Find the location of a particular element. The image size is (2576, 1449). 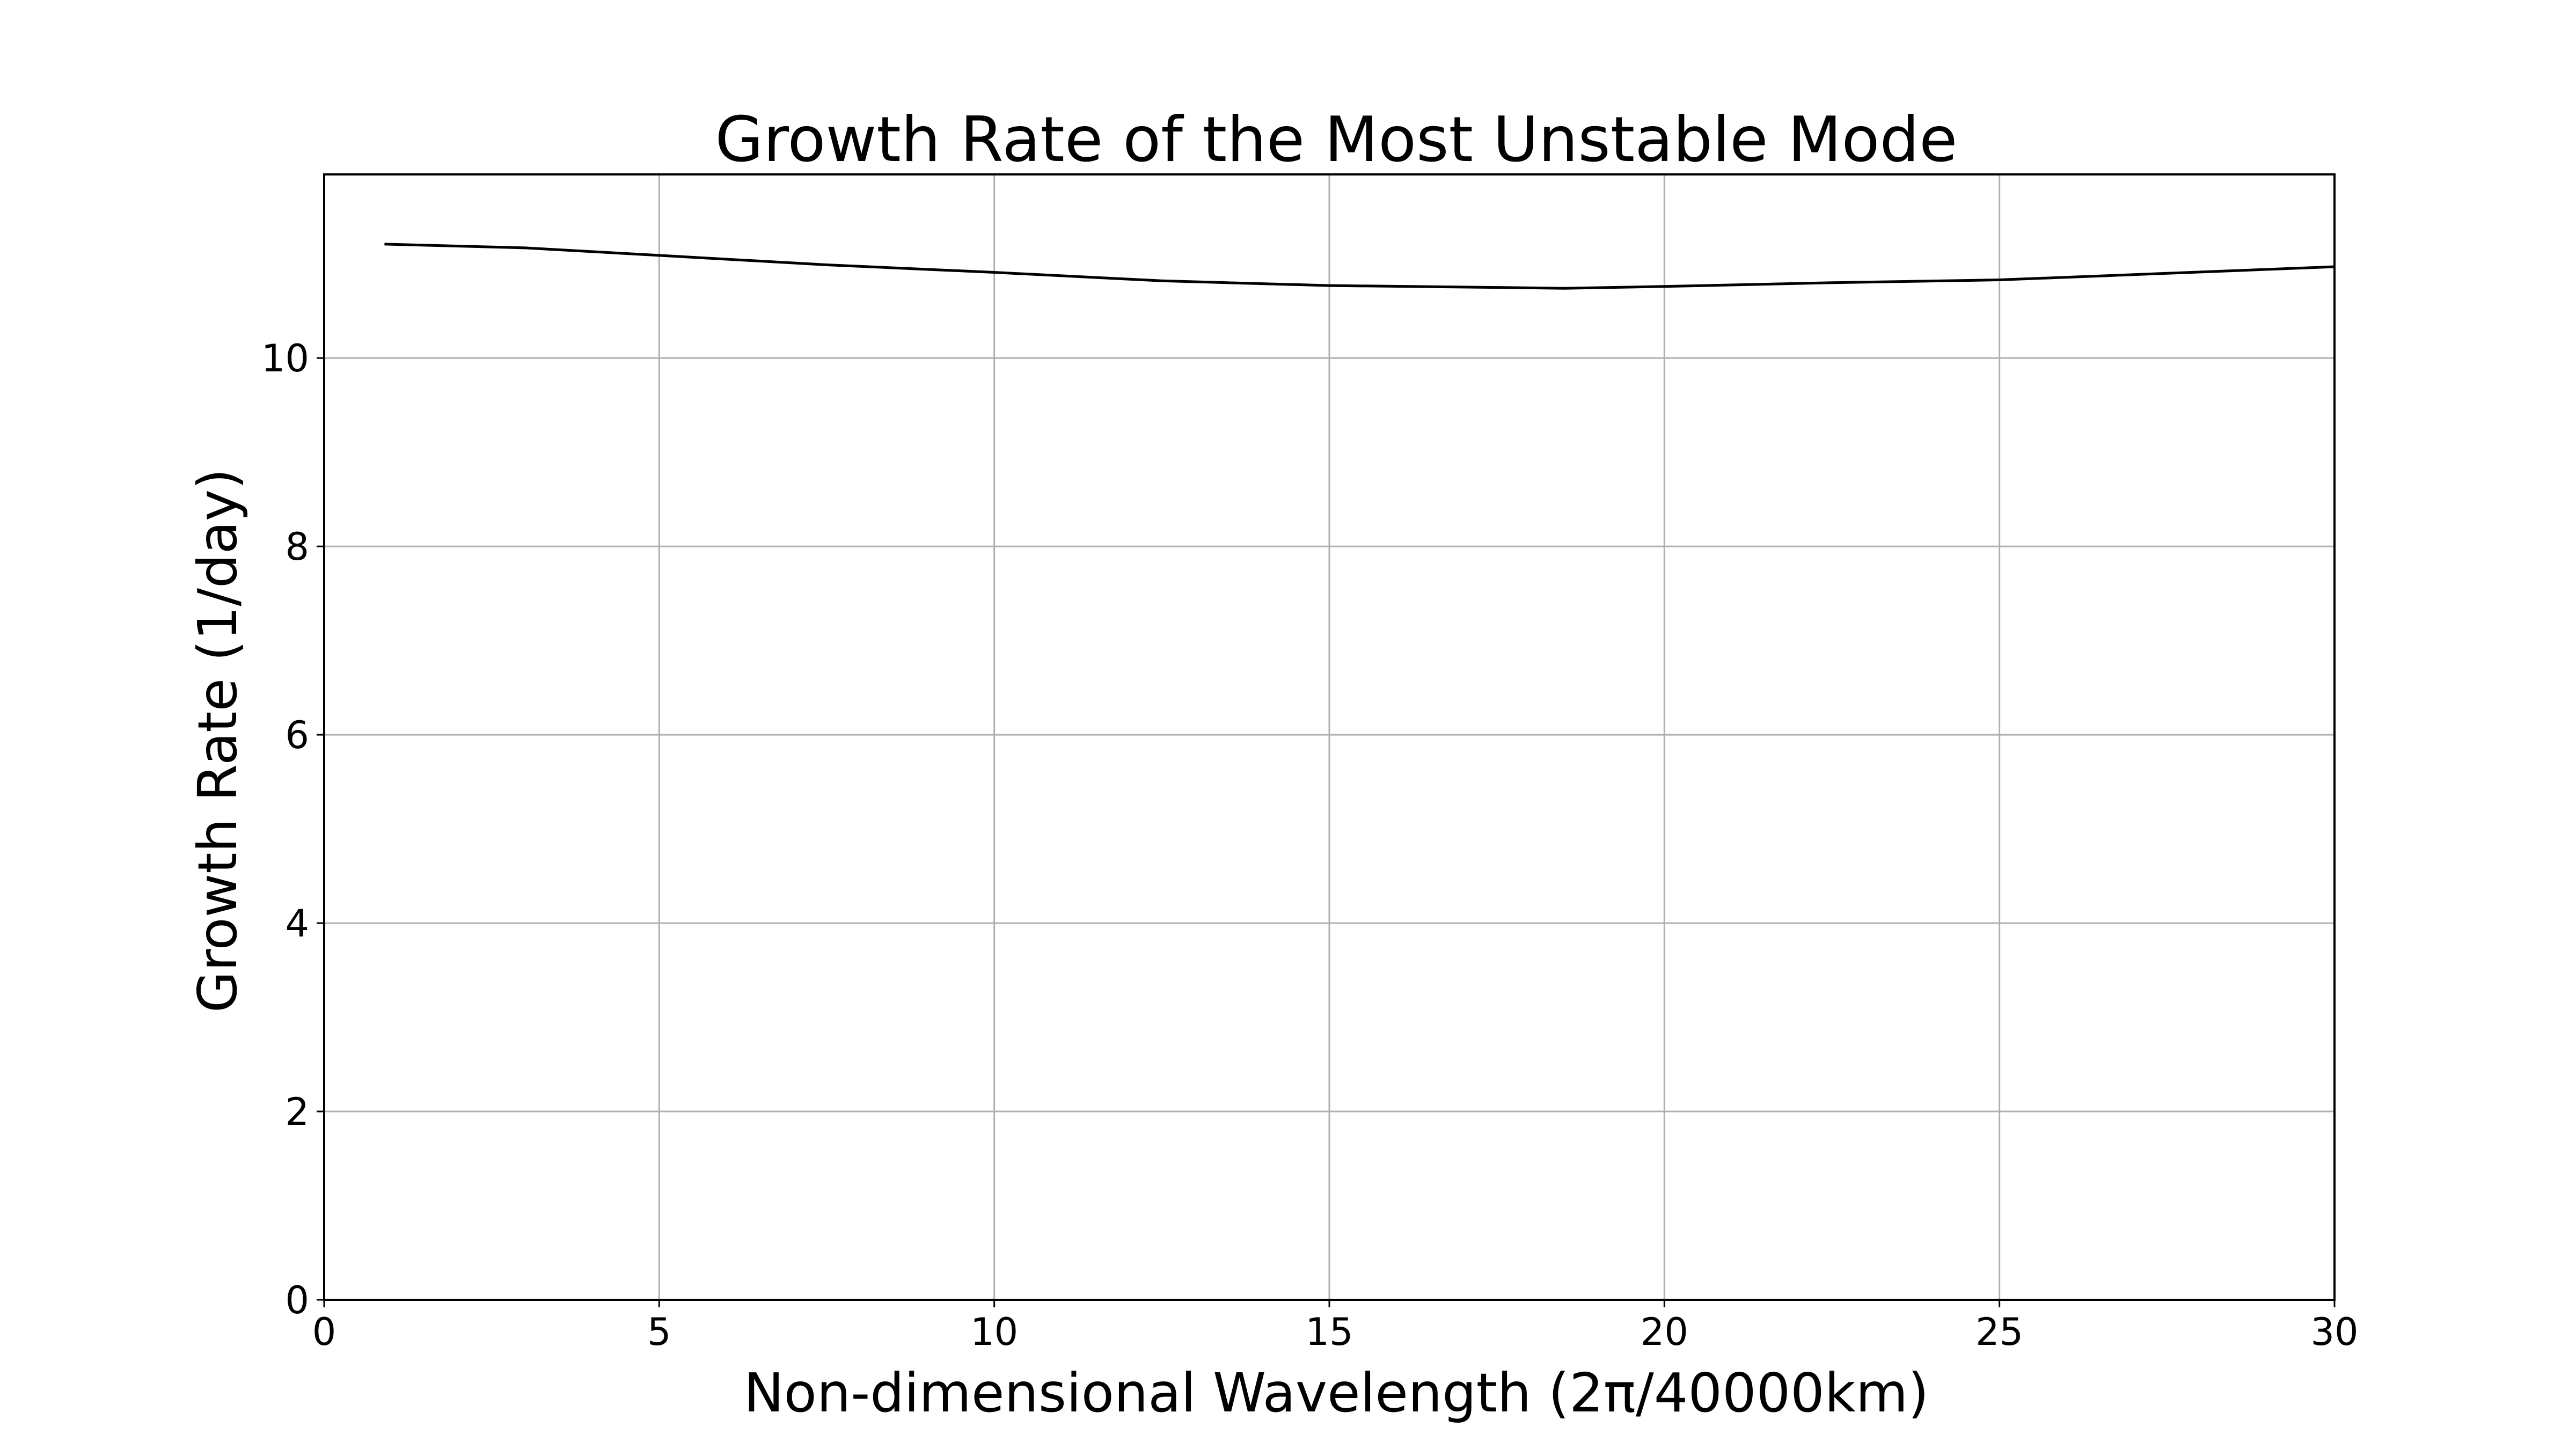

y-tick-label: 0 is located at coordinates (297, 1300).